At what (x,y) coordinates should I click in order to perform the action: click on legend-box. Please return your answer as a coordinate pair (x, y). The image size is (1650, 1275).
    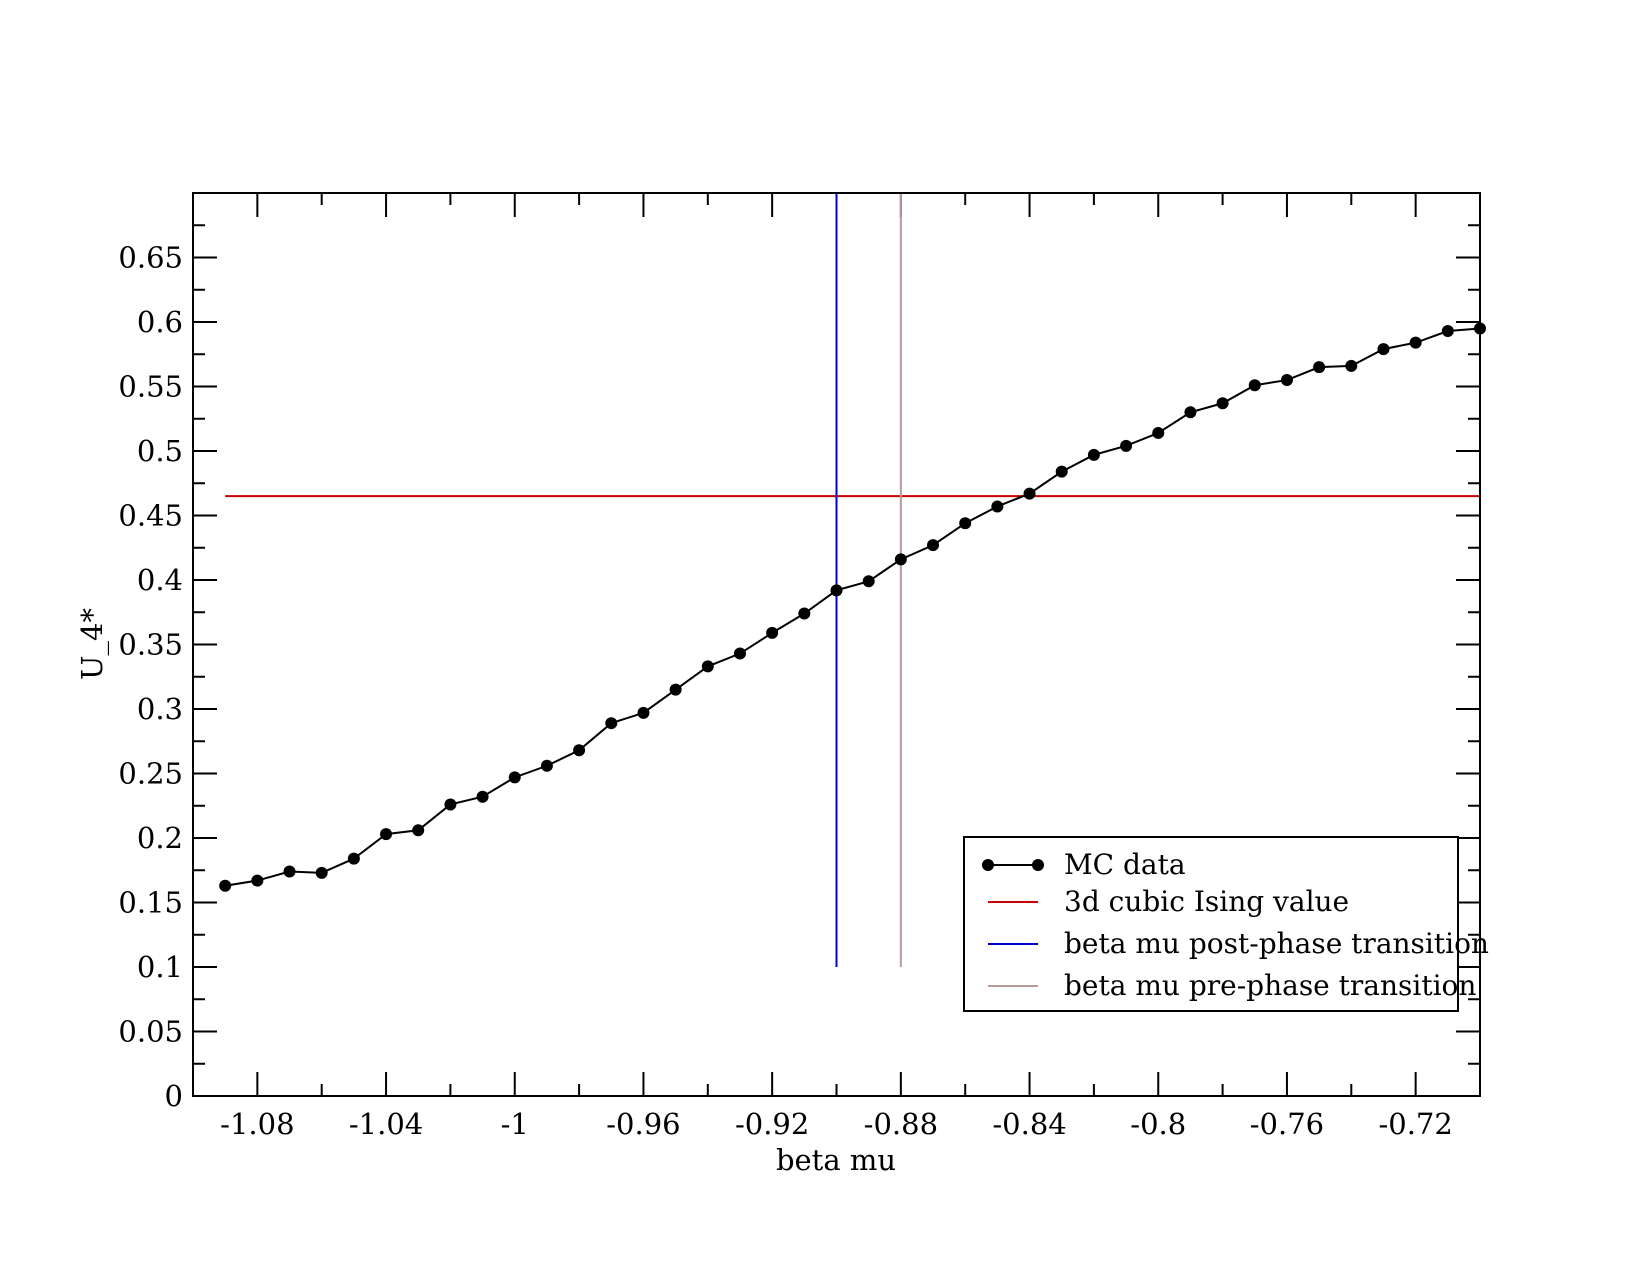
    Looking at the image, I should click on (1211, 924).